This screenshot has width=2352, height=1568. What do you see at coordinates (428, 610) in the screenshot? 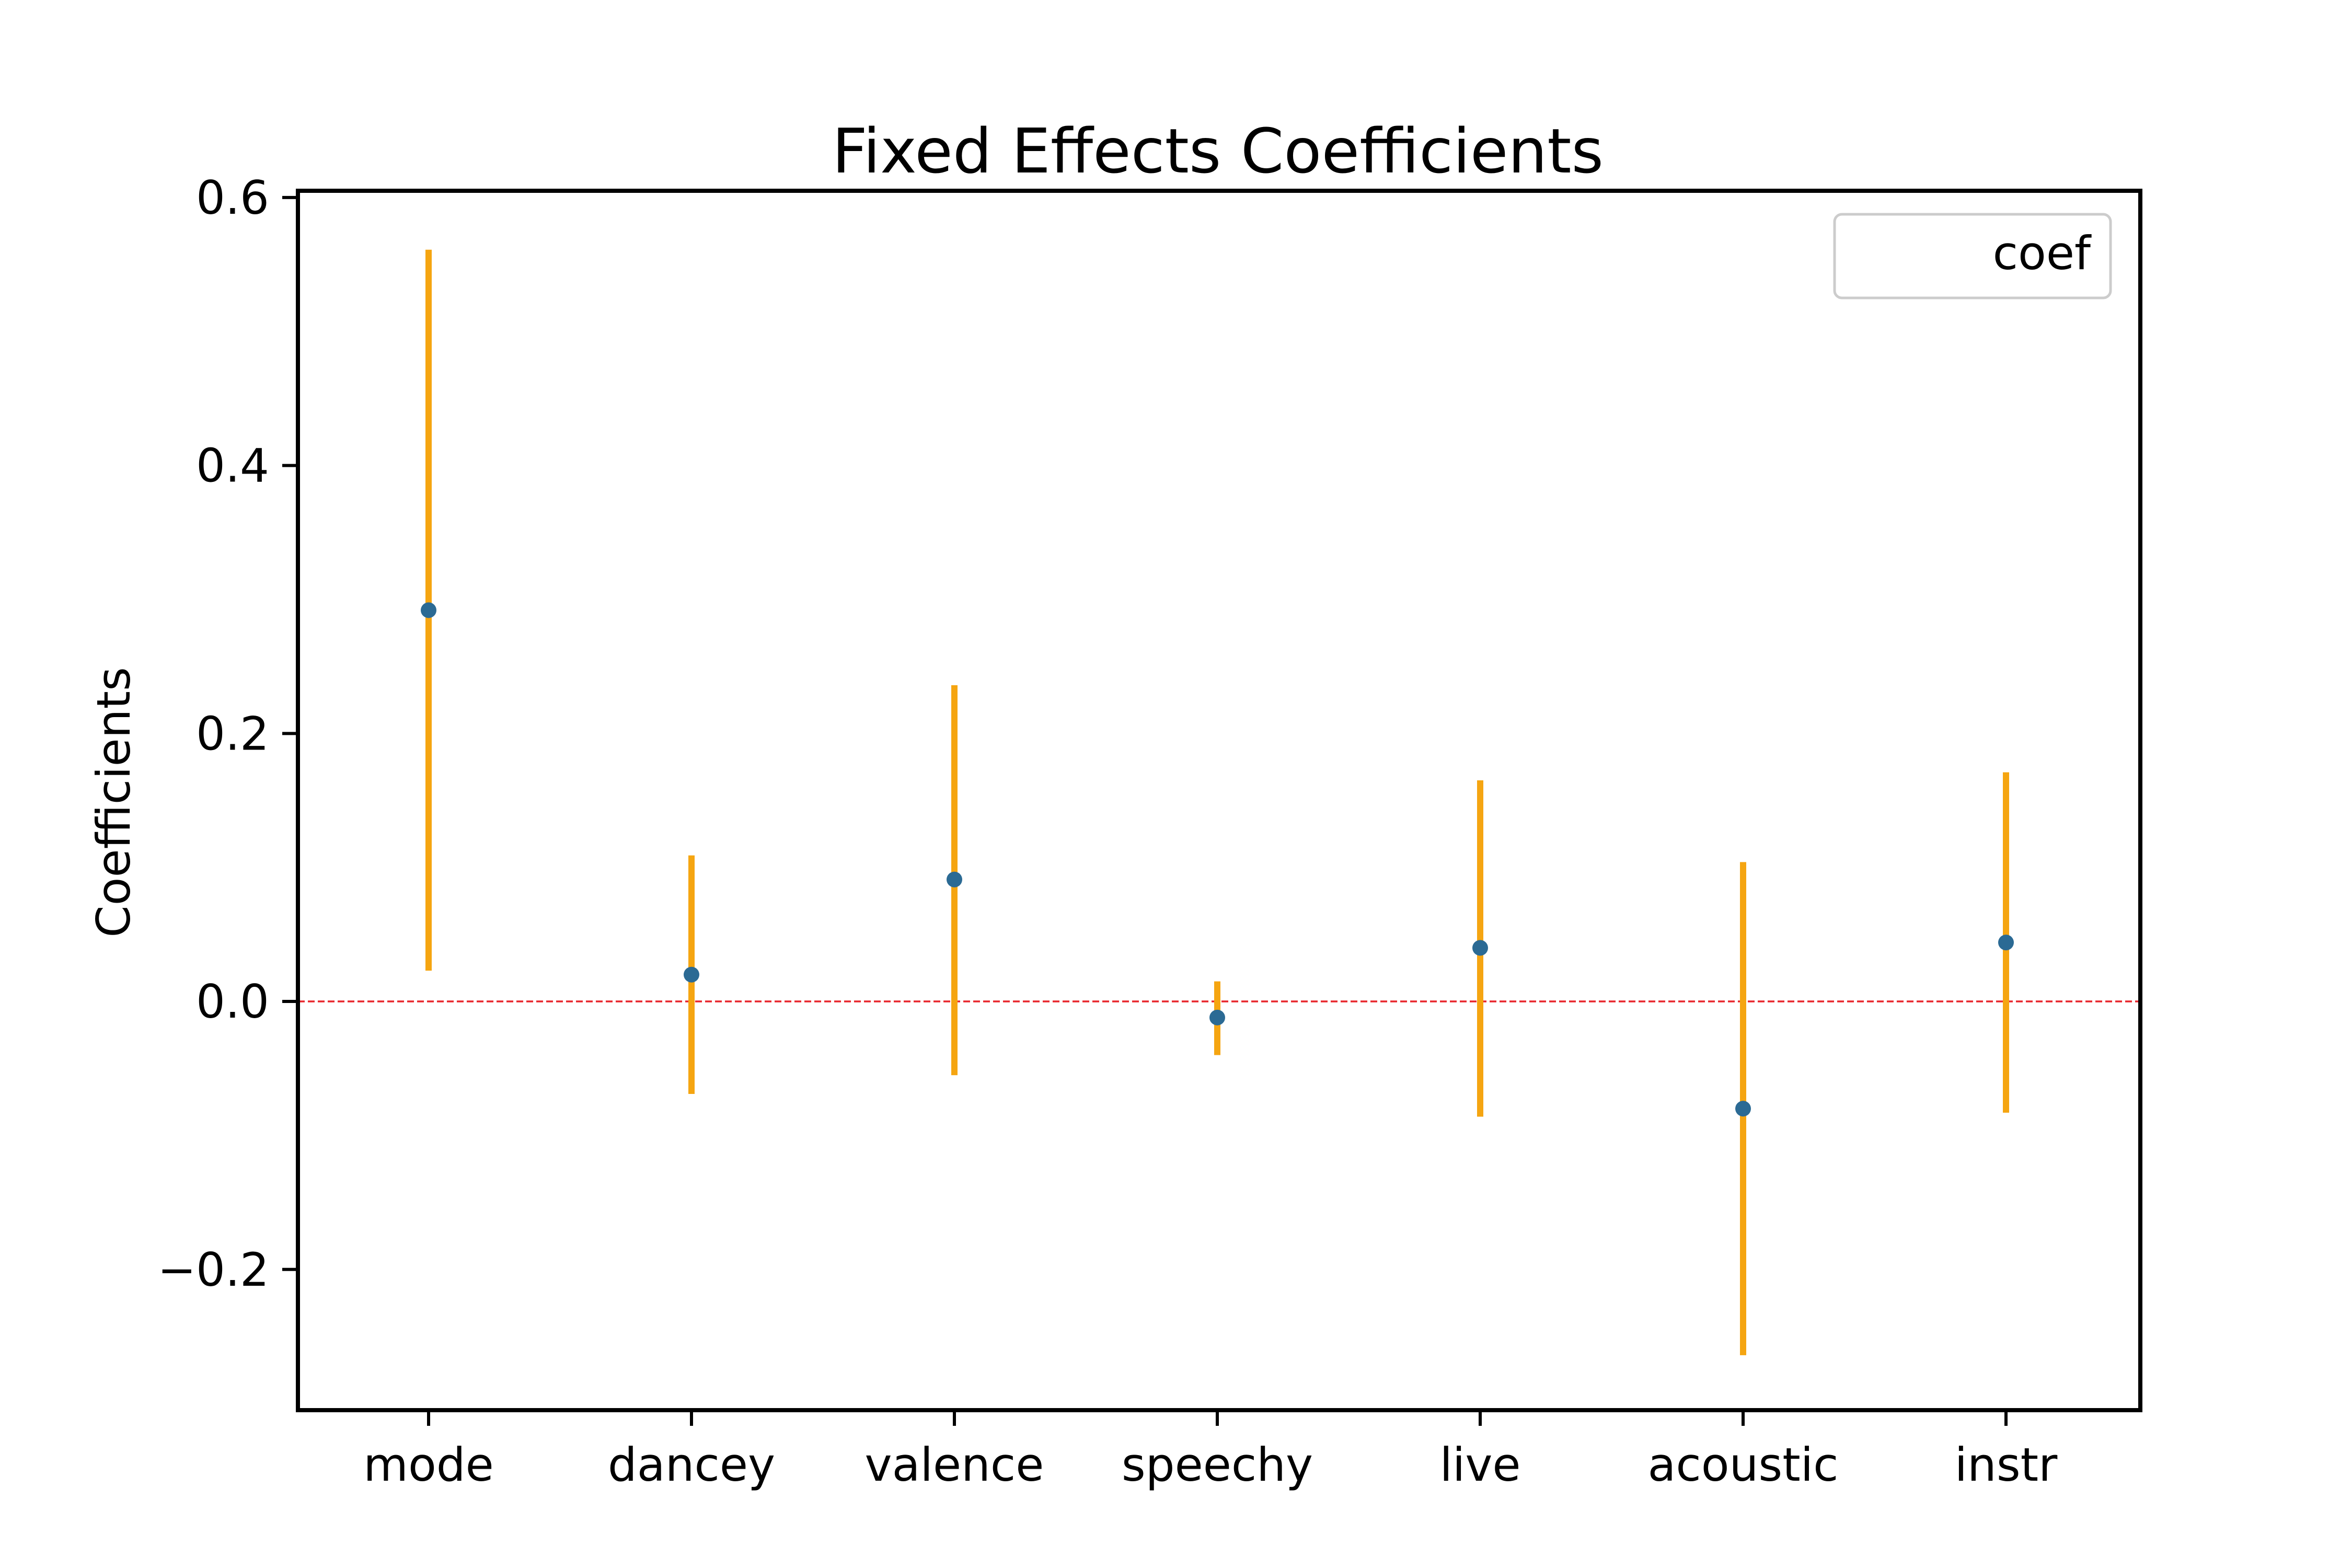
I see `data-point-mode` at bounding box center [428, 610].